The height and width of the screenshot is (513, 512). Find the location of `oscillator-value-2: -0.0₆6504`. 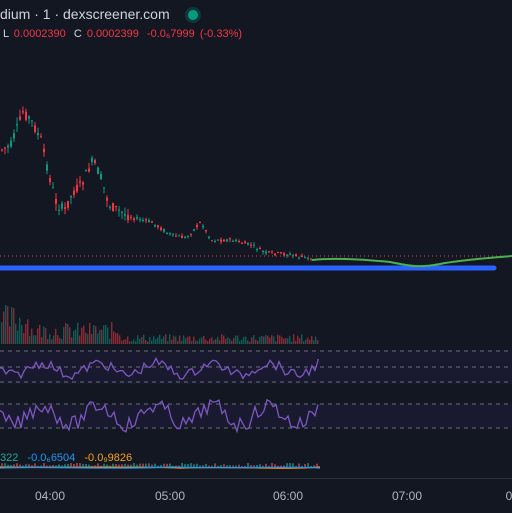

oscillator-value-2: -0.0₆6504 is located at coordinates (51, 458).